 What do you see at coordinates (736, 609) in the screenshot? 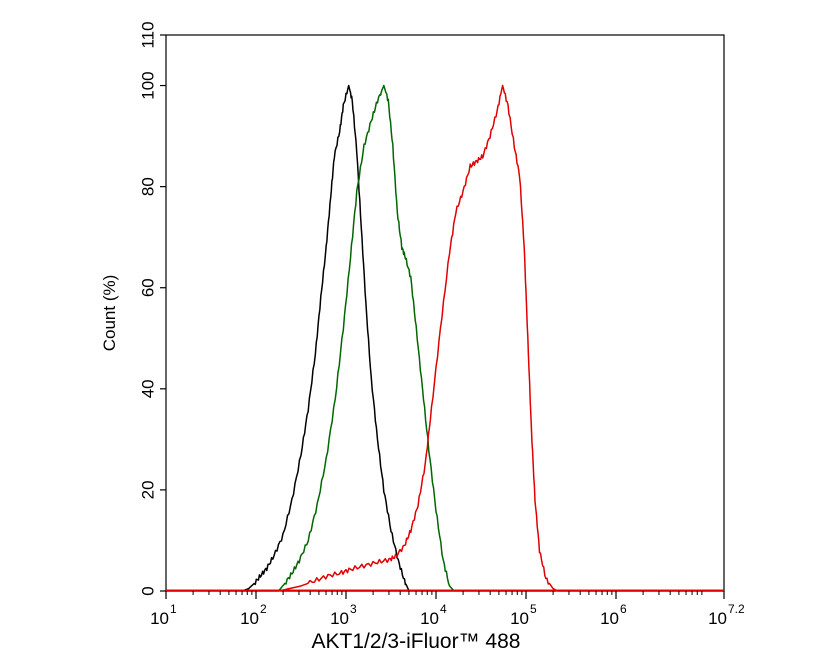
I see `x-tick-exponent: 7.2` at bounding box center [736, 609].